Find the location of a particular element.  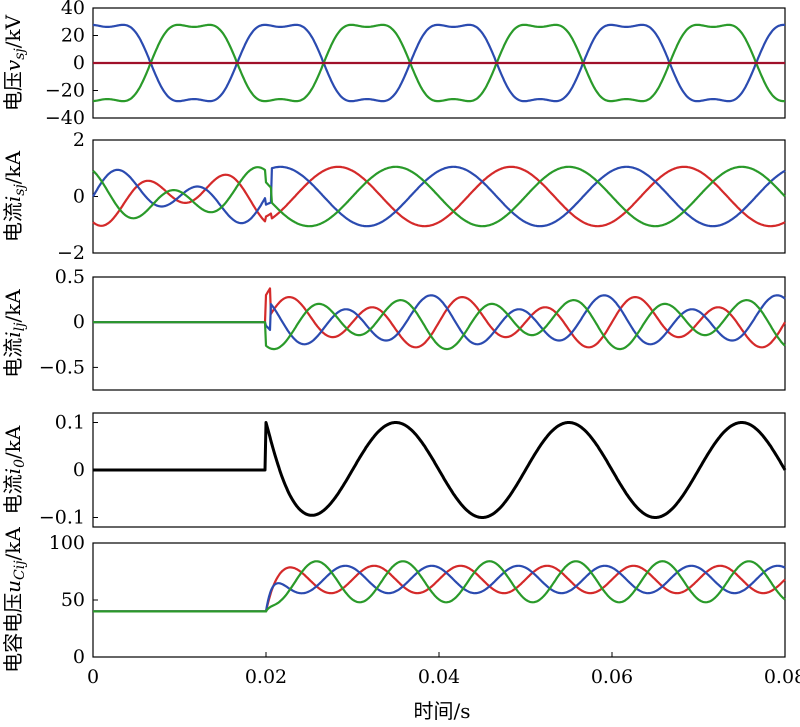

y-label-subscript: 0 is located at coordinates (20, 463).